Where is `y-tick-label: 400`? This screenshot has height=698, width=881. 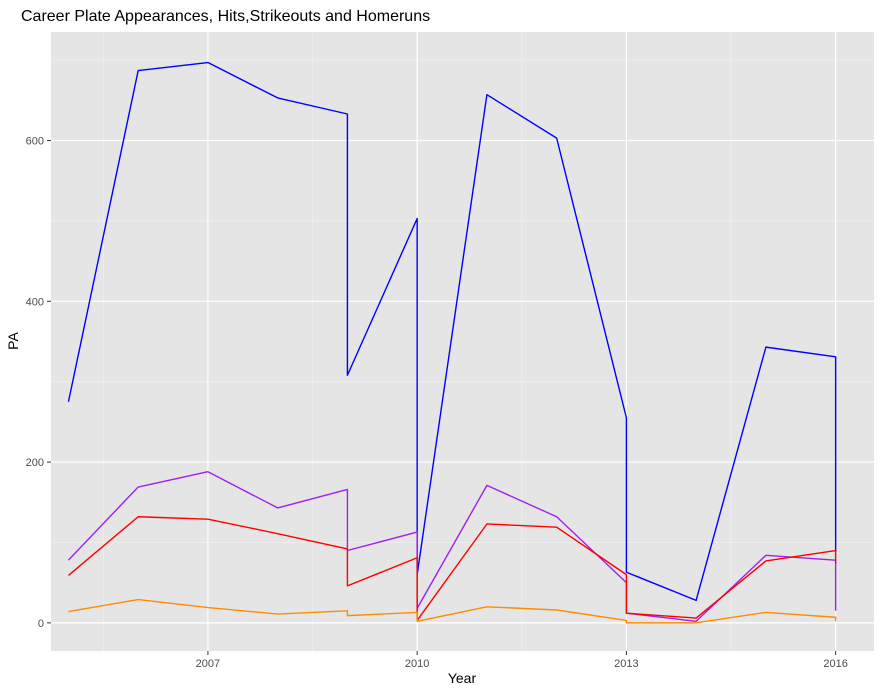
y-tick-label: 400 is located at coordinates (35, 302).